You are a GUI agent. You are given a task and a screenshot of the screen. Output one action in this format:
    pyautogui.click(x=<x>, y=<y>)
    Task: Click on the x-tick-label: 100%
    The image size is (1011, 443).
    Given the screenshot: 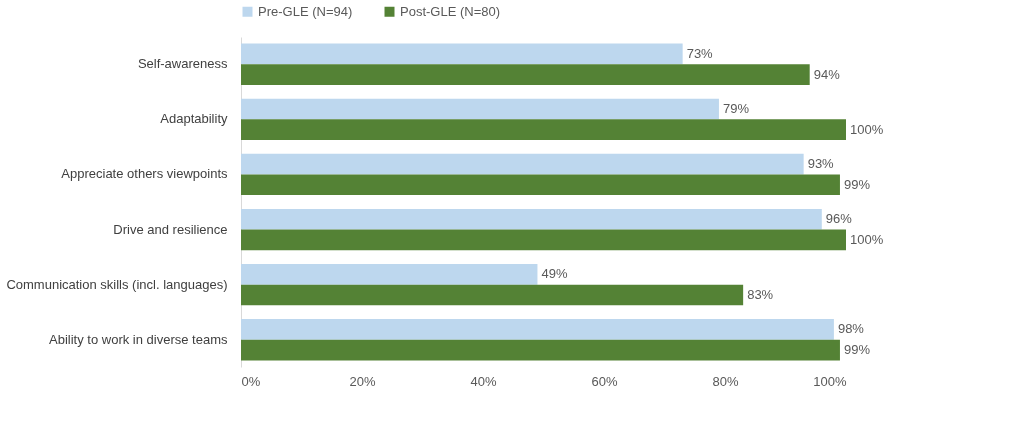 What is the action you would take?
    pyautogui.click(x=830, y=381)
    